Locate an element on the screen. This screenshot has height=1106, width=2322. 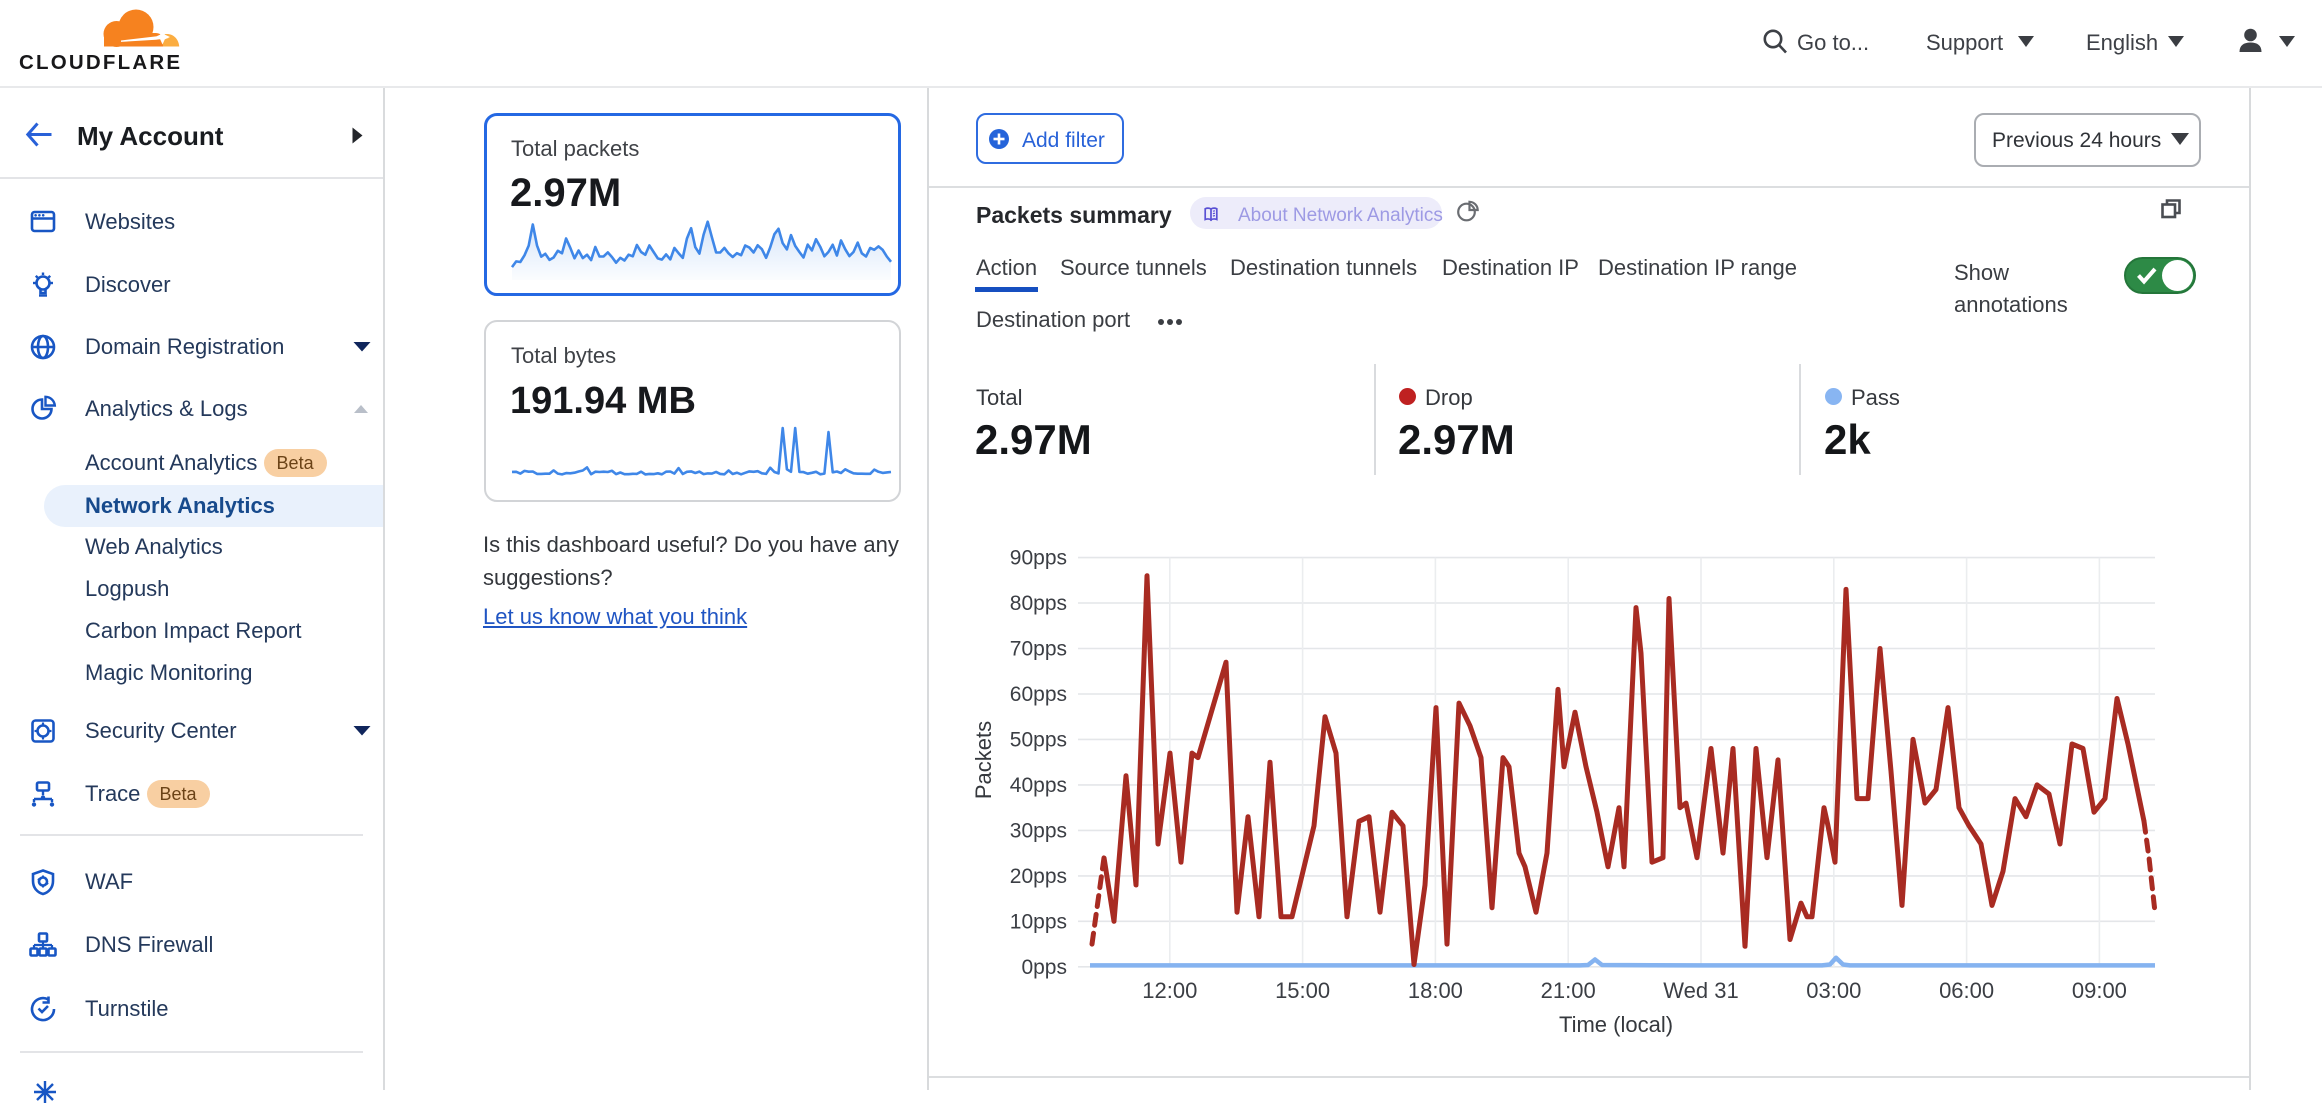
svg-text: 10pps is located at coordinates (1038, 921).